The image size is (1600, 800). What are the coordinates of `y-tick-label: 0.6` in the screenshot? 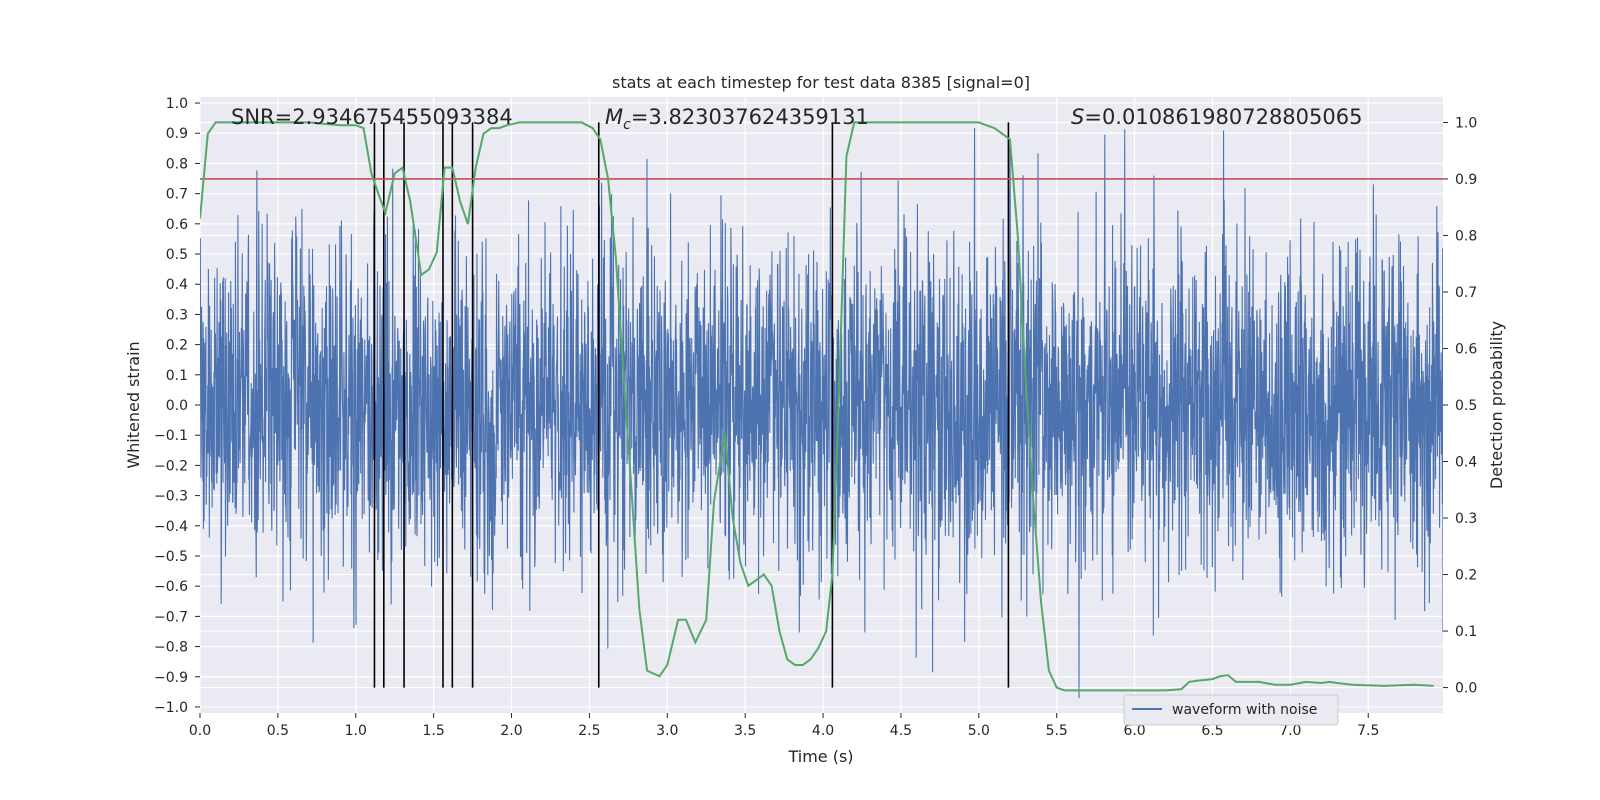 It's located at (177, 225).